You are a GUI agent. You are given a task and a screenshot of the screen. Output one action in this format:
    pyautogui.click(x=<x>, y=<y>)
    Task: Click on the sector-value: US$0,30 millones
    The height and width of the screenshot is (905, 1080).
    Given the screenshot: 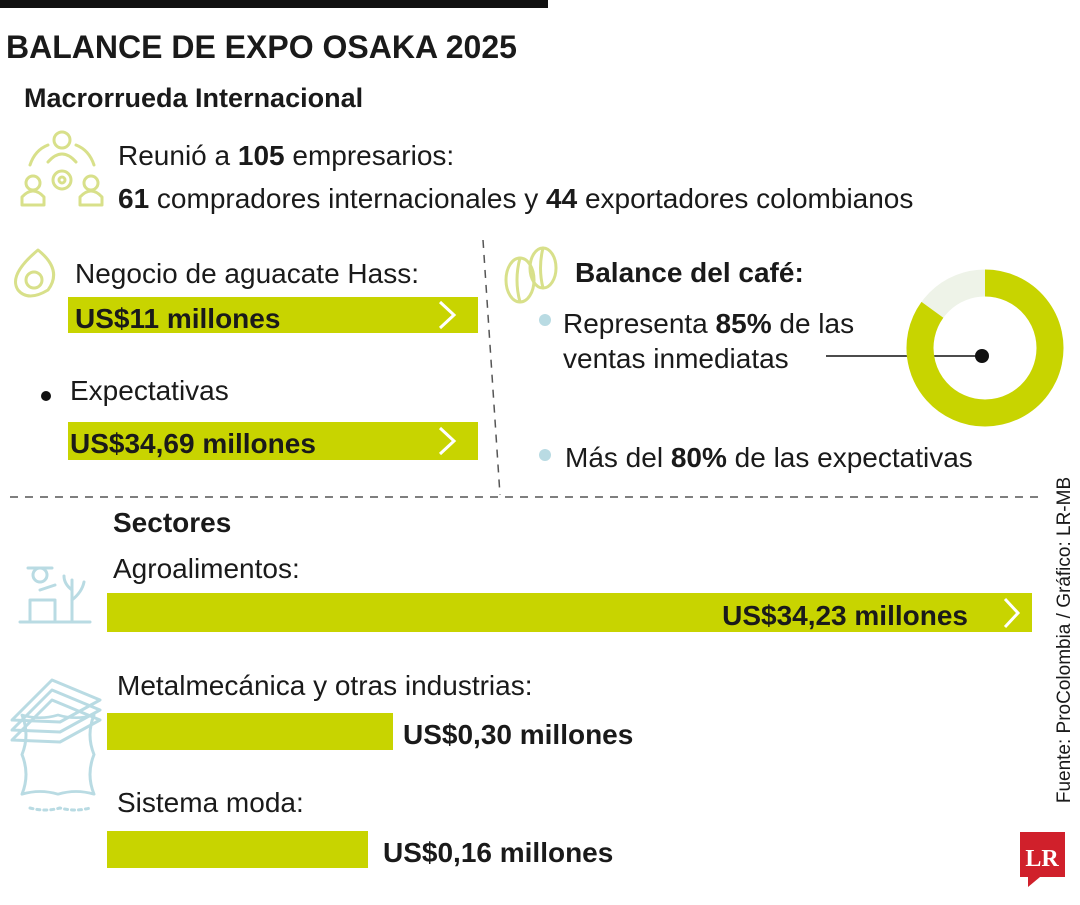 What is the action you would take?
    pyautogui.click(x=518, y=734)
    